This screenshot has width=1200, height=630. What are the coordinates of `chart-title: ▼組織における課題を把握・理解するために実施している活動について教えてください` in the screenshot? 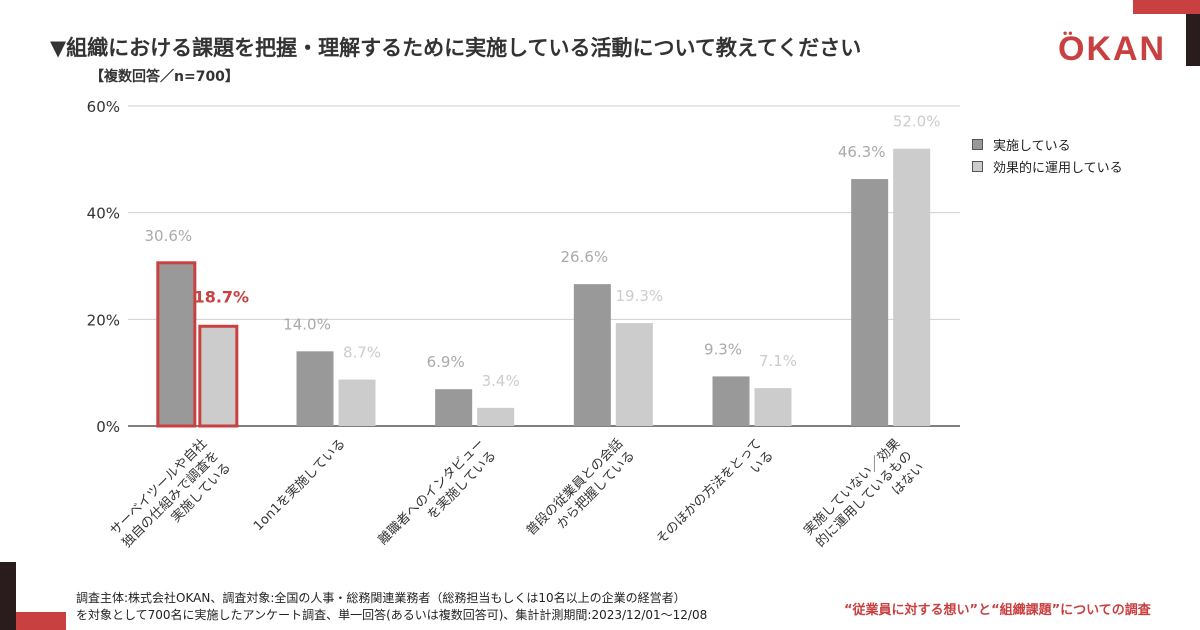 It's located at (456, 48).